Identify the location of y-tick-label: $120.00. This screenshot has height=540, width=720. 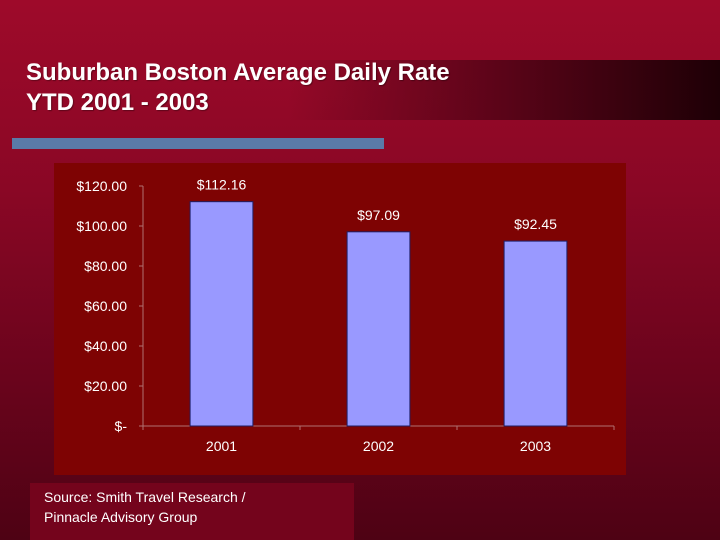
(101, 186).